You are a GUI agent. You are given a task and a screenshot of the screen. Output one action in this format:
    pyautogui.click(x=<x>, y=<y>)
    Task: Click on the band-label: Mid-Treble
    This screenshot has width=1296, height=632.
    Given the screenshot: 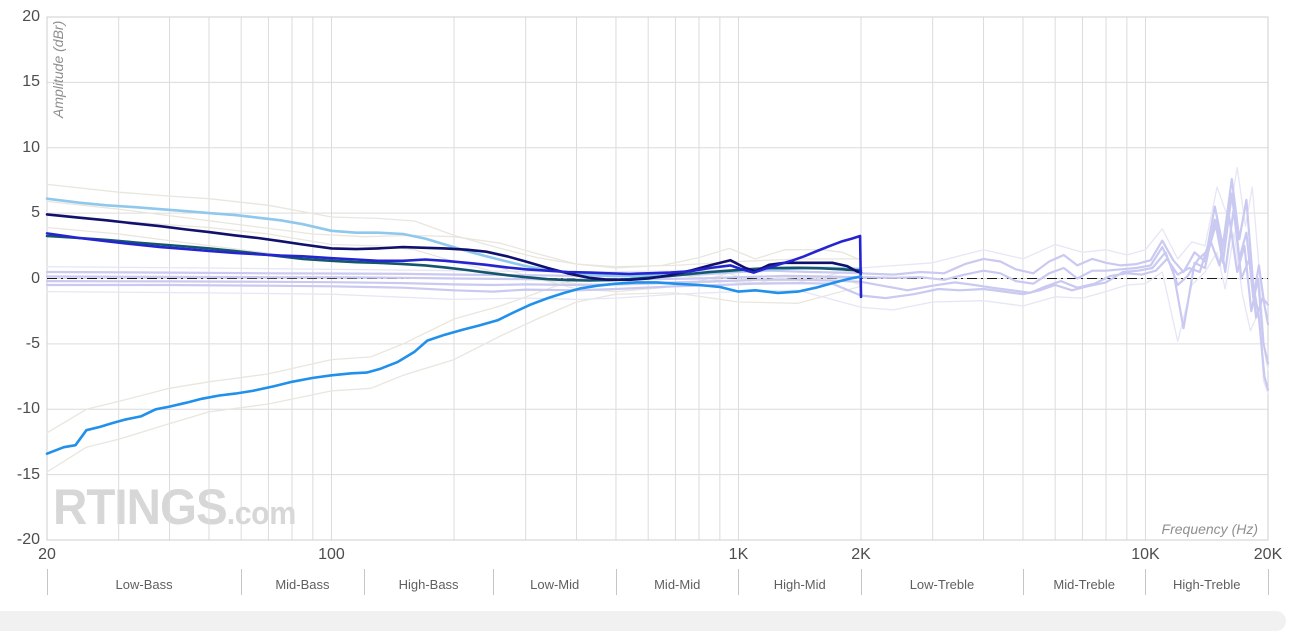 What is the action you would take?
    pyautogui.click(x=1084, y=584)
    